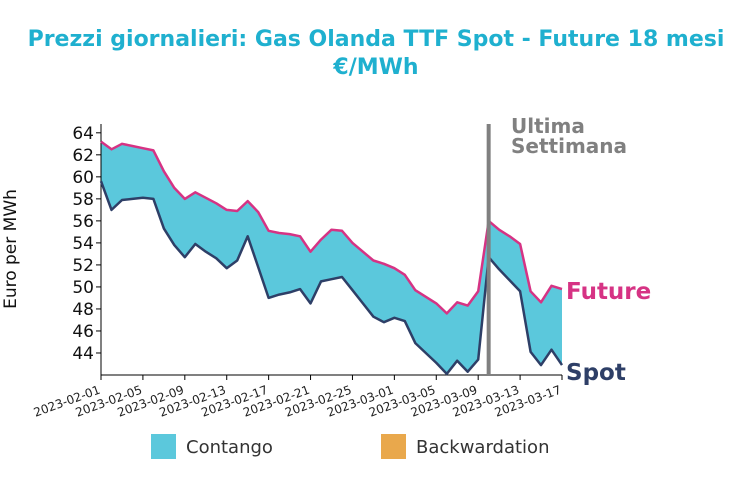 The height and width of the screenshot is (504, 752). Describe the element at coordinates (375, 67) in the screenshot. I see `chart-subtitle: €/MWh` at that location.